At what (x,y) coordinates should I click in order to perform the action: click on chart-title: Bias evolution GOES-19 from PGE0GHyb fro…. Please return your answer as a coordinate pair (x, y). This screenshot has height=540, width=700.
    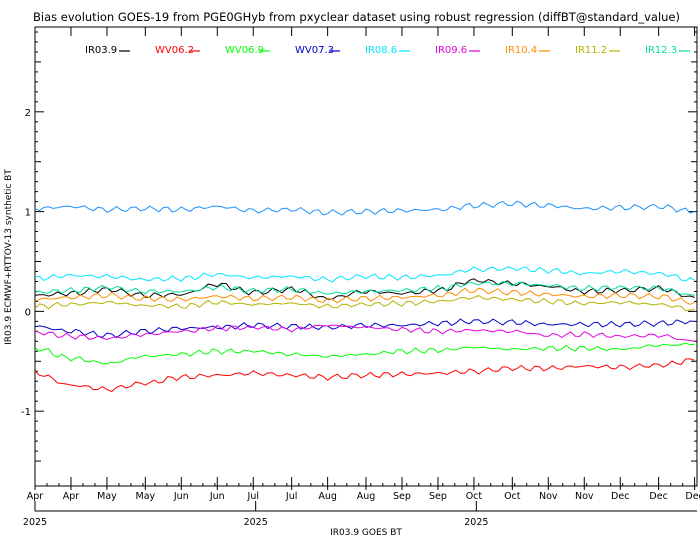
    Looking at the image, I should click on (356, 17).